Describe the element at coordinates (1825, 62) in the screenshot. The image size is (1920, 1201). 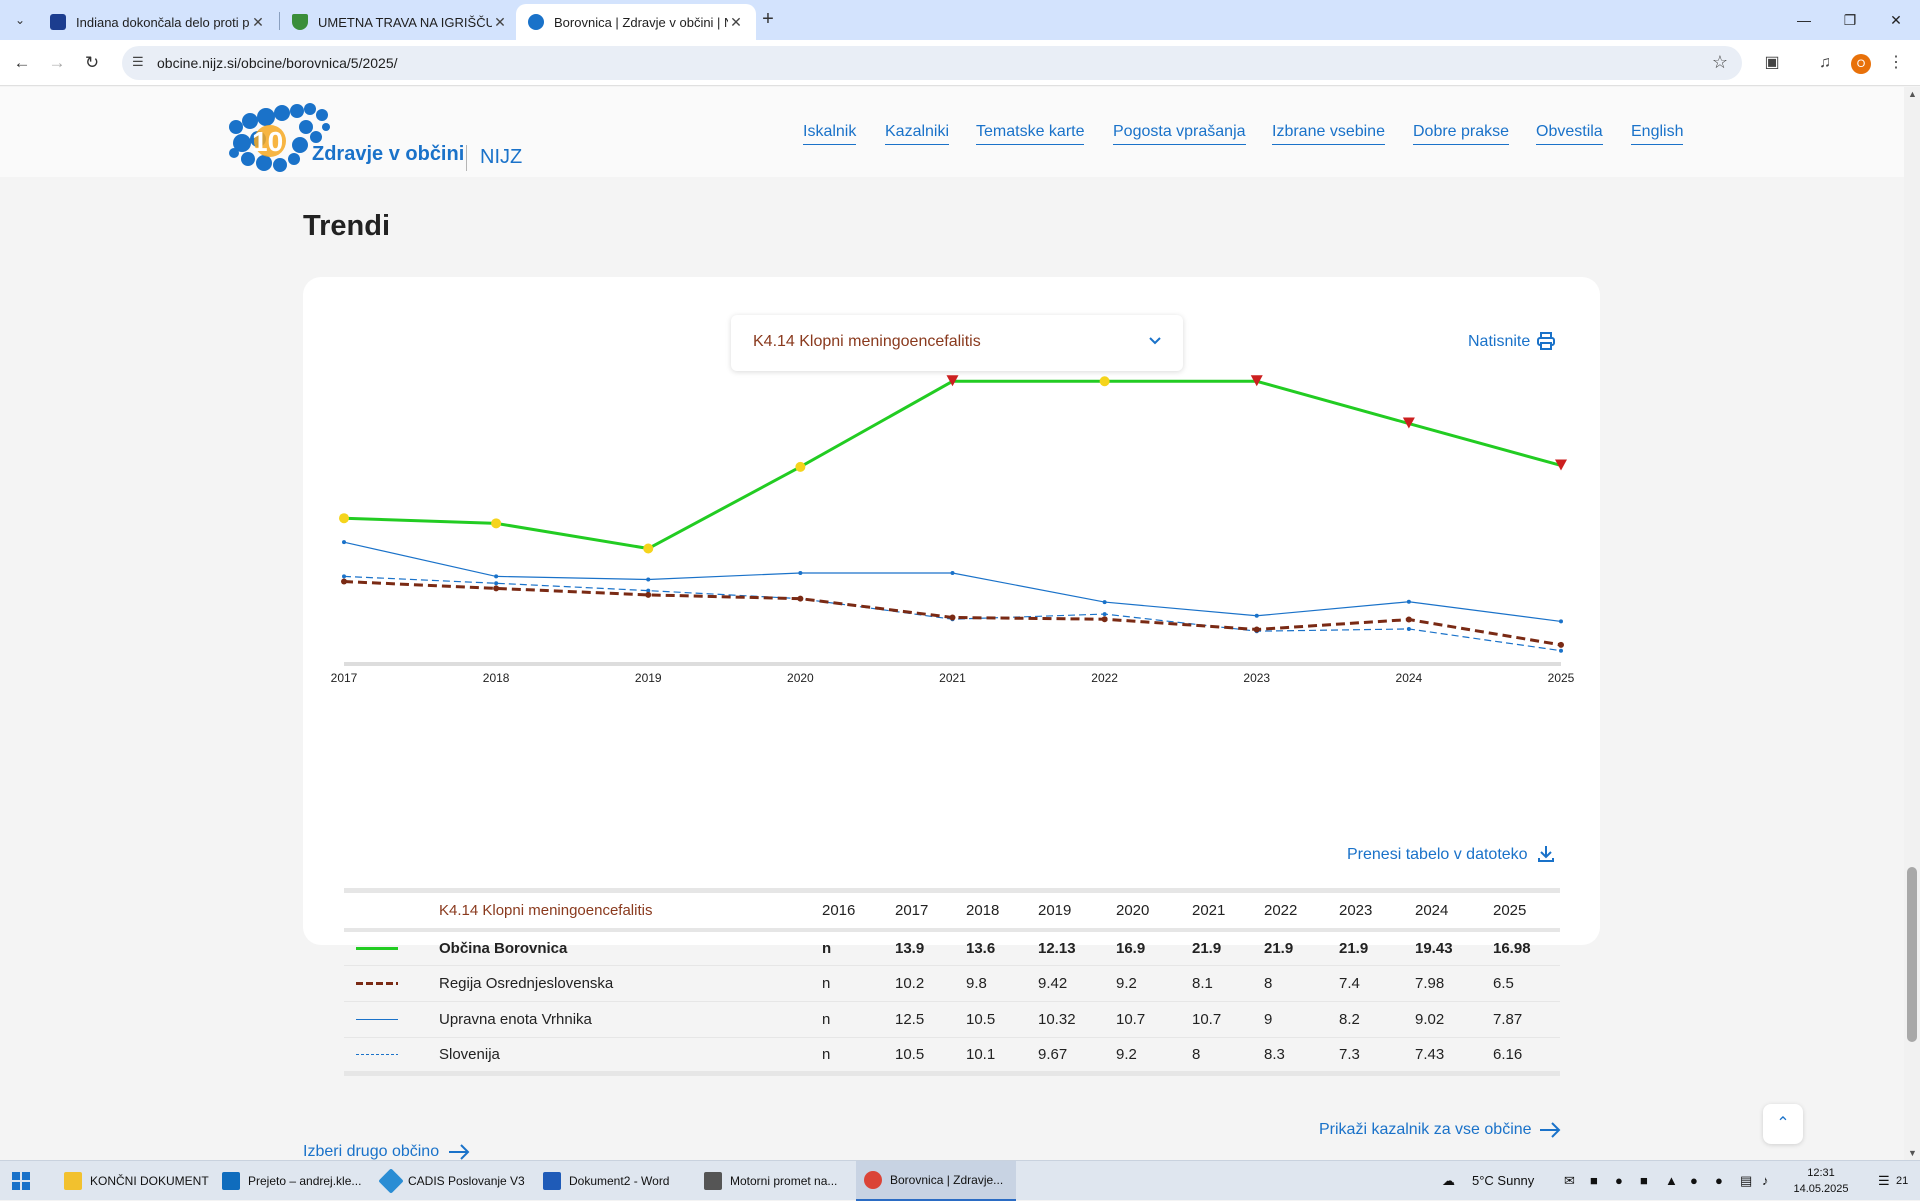
I see `media-control-icon: ♫` at that location.